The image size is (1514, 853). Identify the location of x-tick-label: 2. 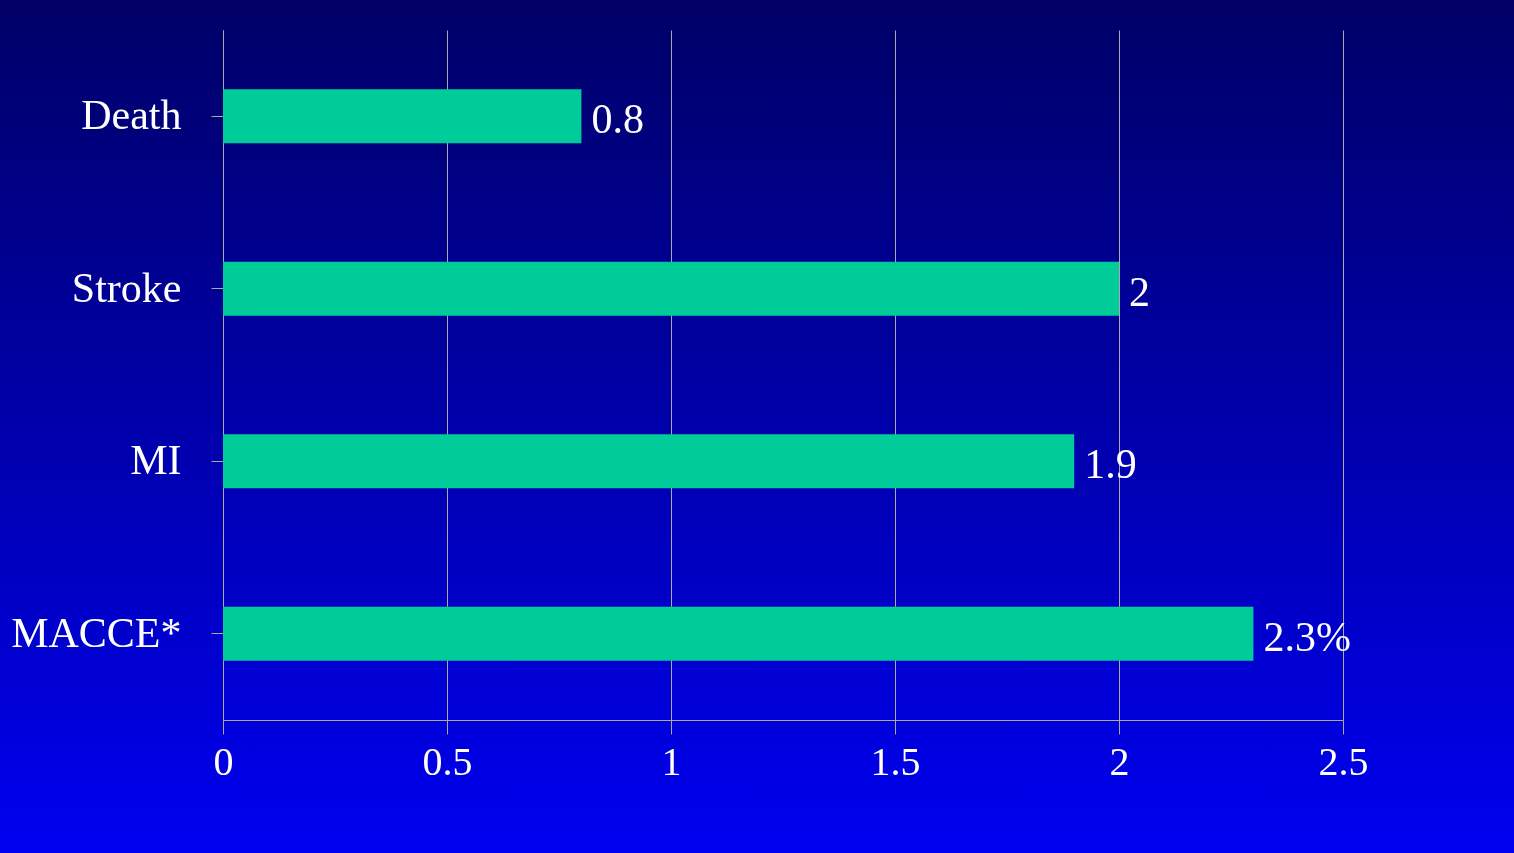
(1119, 761).